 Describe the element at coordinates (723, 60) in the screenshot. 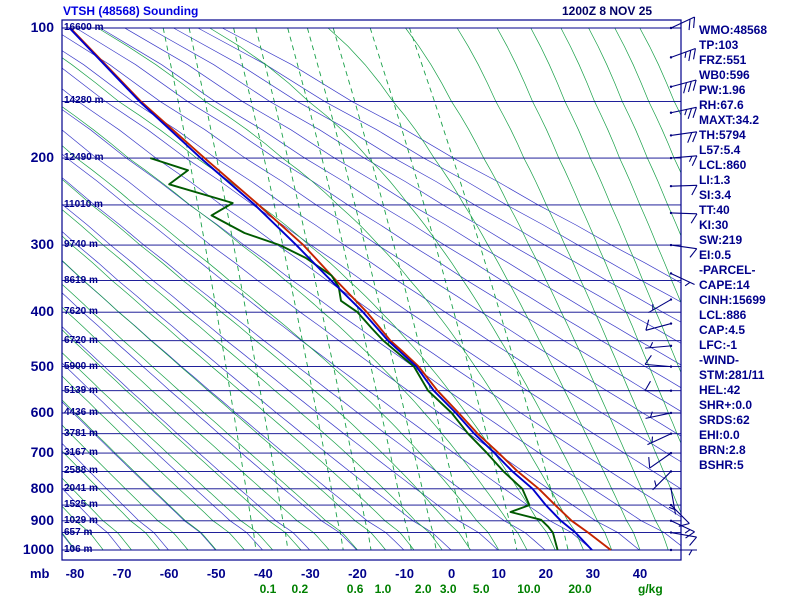

I see `stat-line: FRZ:551` at that location.